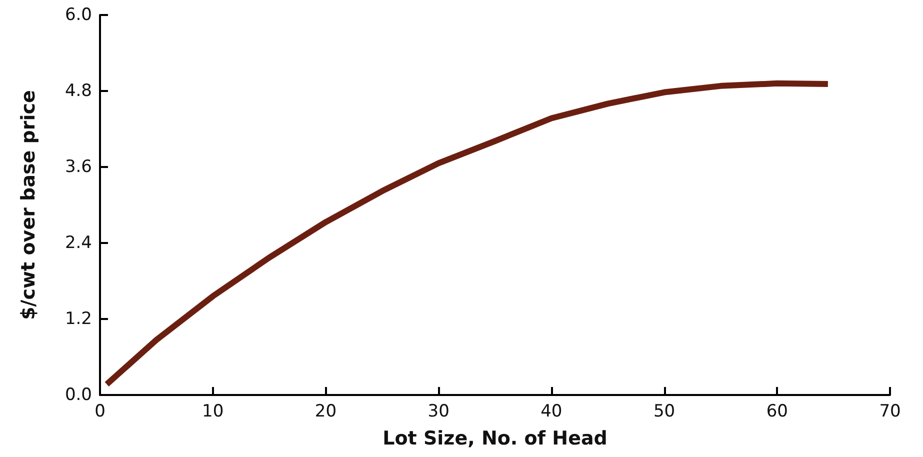 The height and width of the screenshot is (457, 923). What do you see at coordinates (78, 91) in the screenshot?
I see `y-tick-label: 4.8` at bounding box center [78, 91].